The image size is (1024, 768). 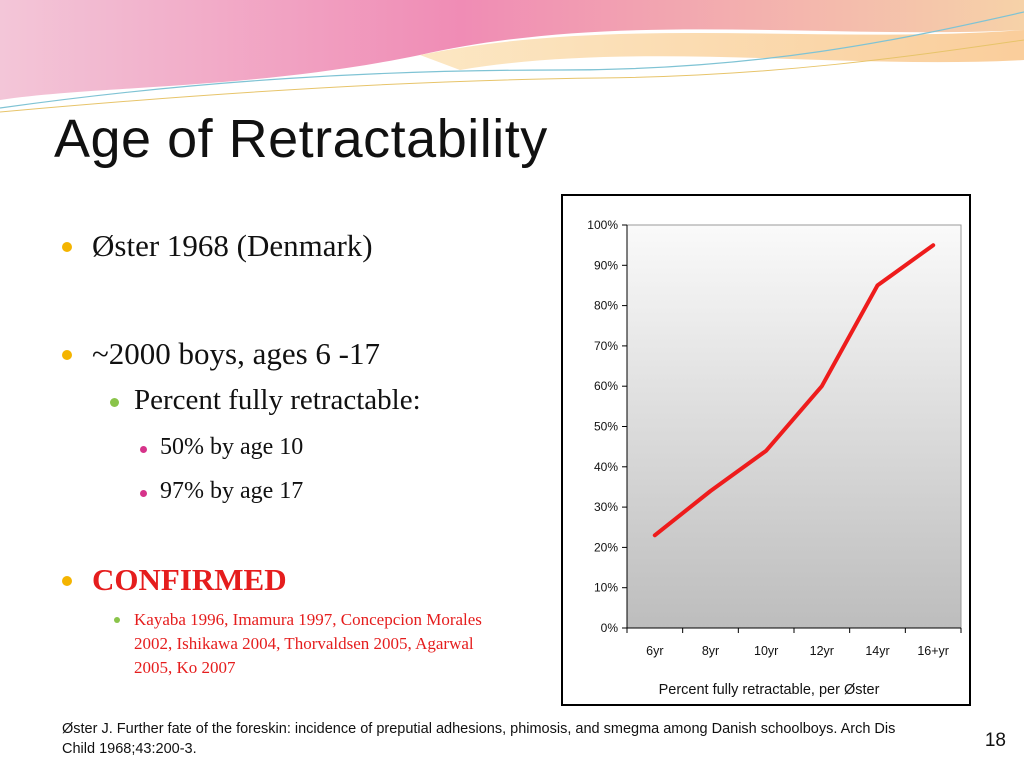 I want to click on decorative-wave-banner, so click(x=512, y=56).